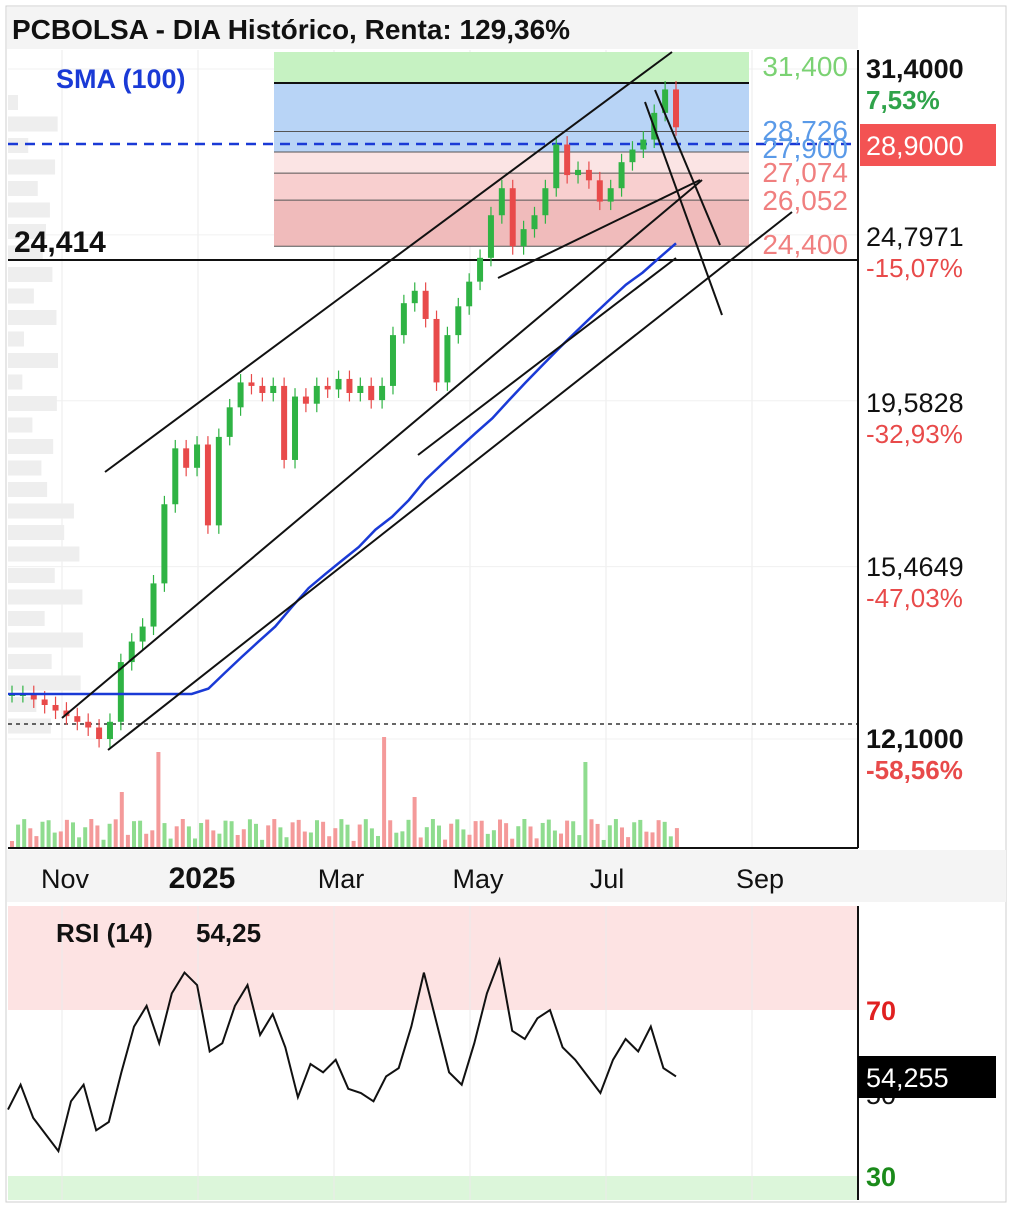 This screenshot has width=1013, height=1213. What do you see at coordinates (915, 146) in the screenshot?
I see `current-price-tag: 28,9000` at bounding box center [915, 146].